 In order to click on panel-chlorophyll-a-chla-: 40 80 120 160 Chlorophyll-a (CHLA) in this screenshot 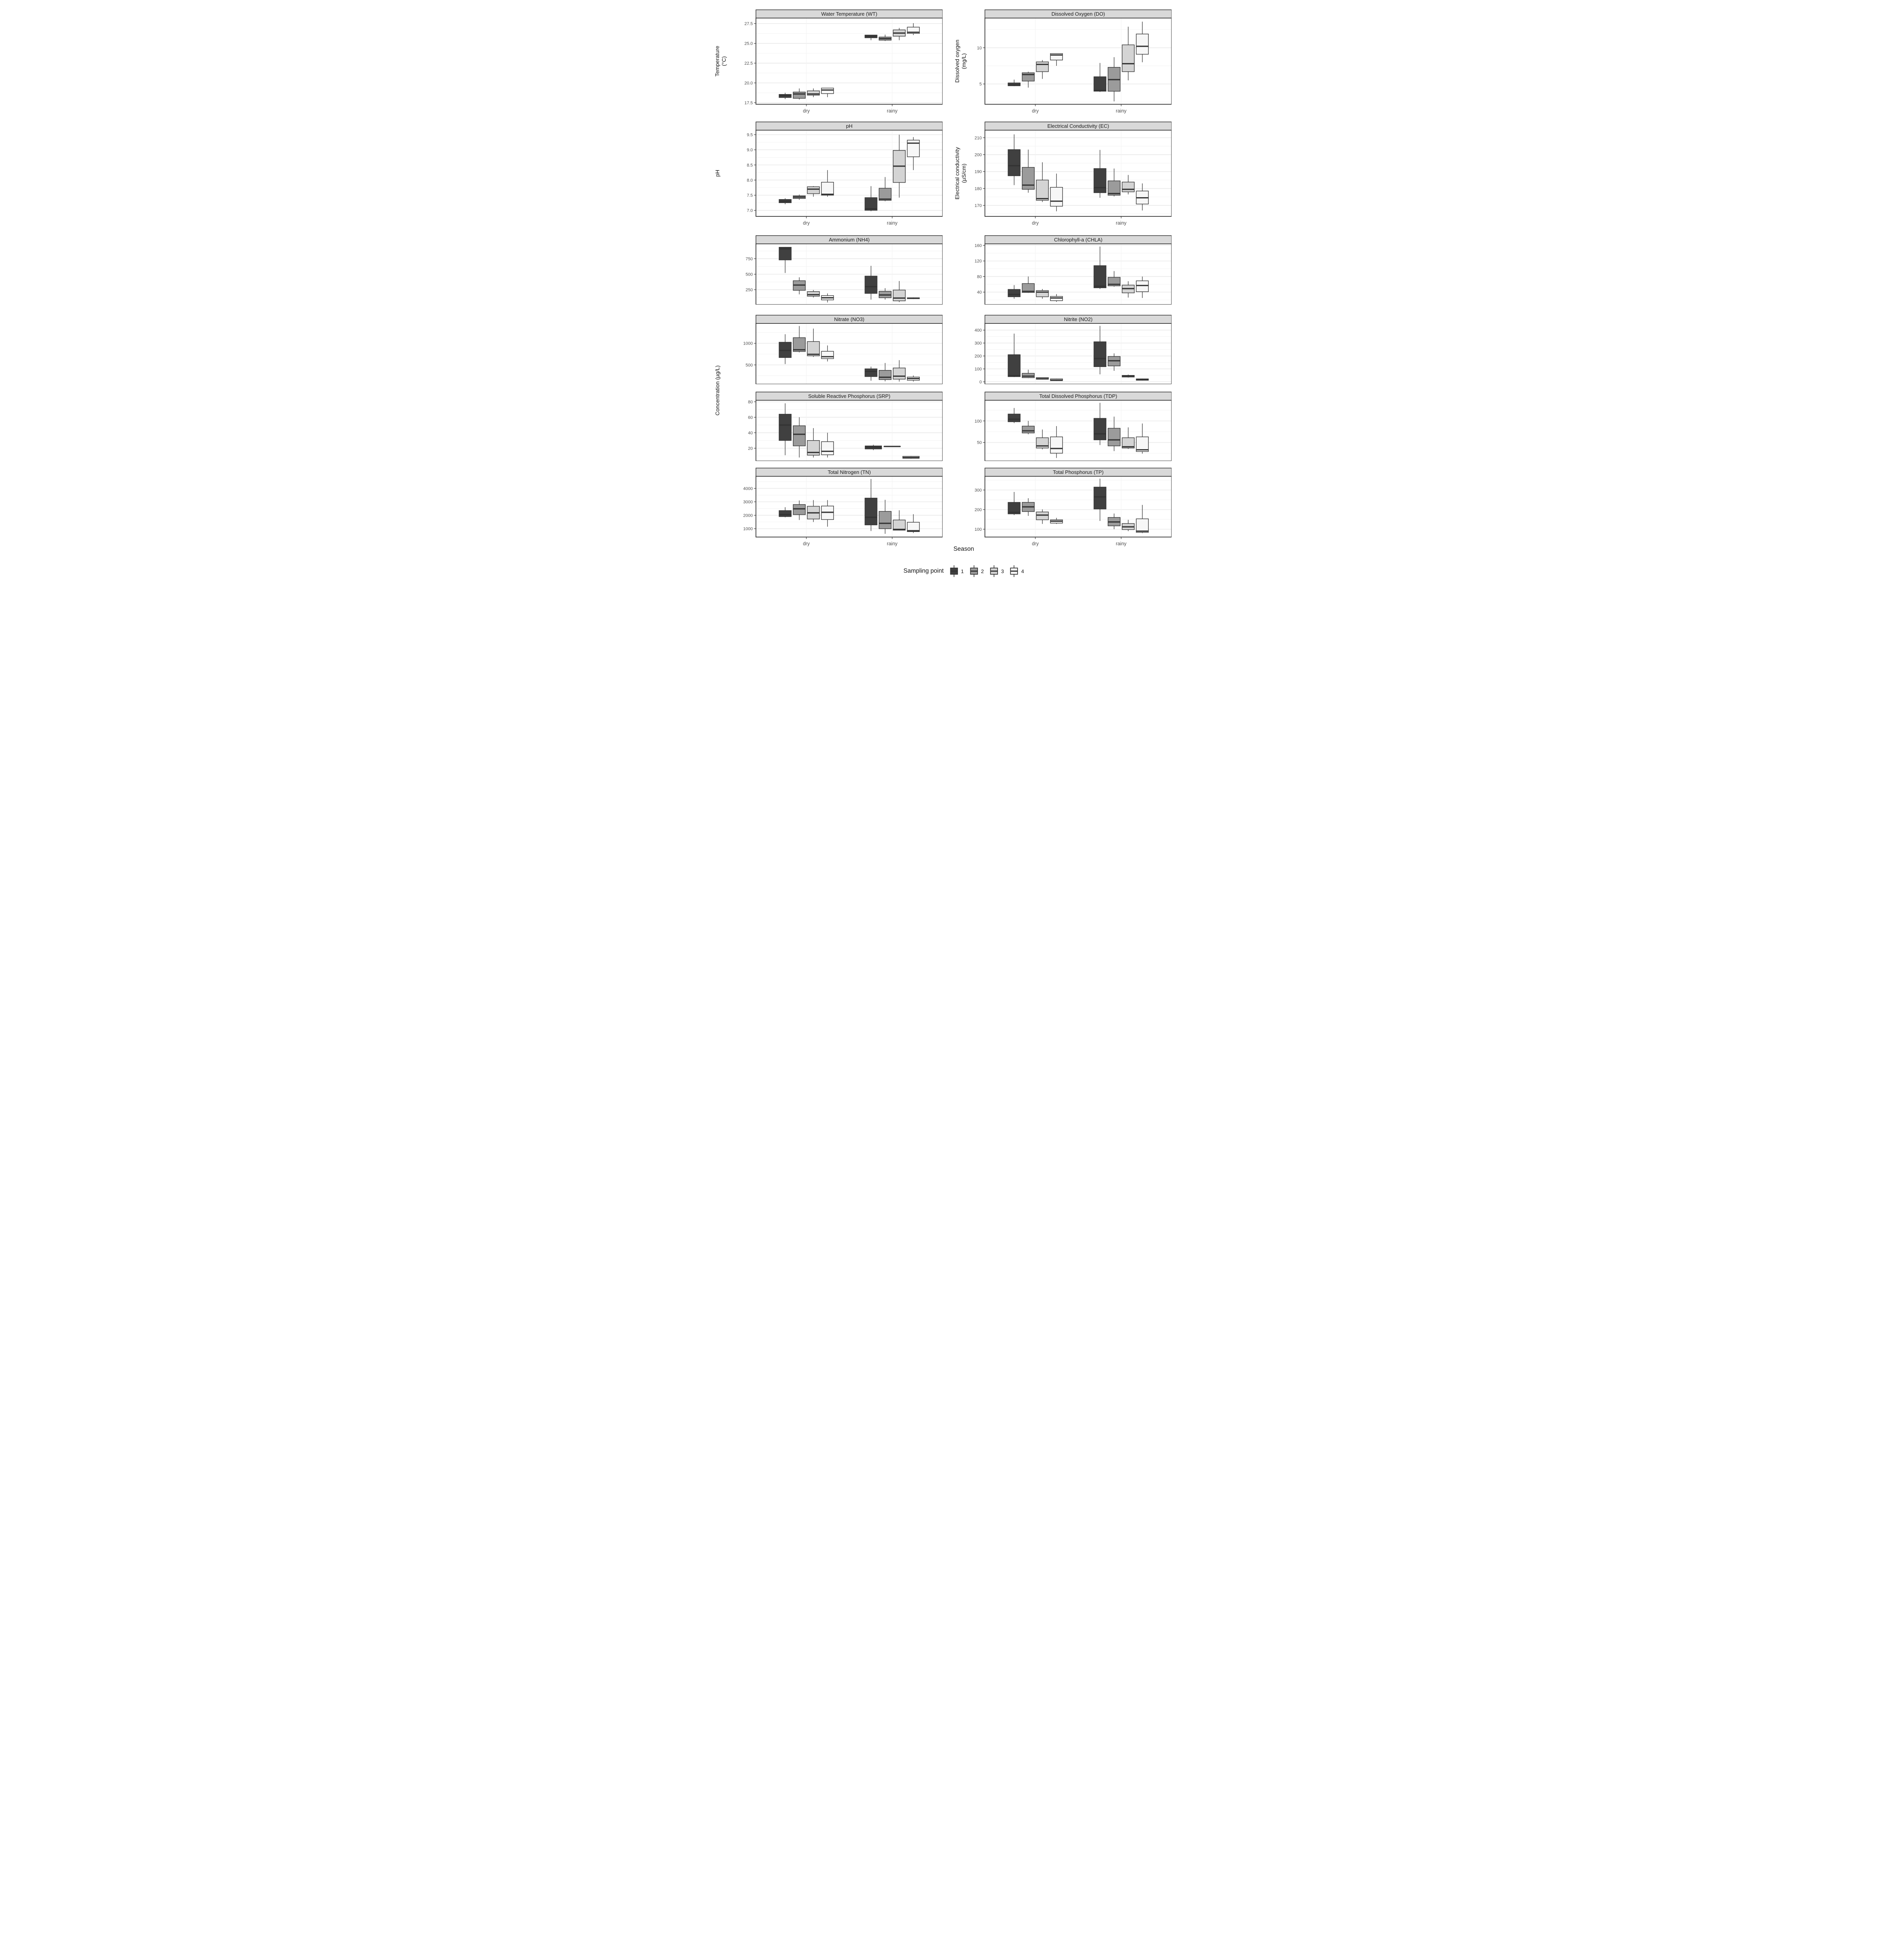, I will do `click(1073, 270)`.